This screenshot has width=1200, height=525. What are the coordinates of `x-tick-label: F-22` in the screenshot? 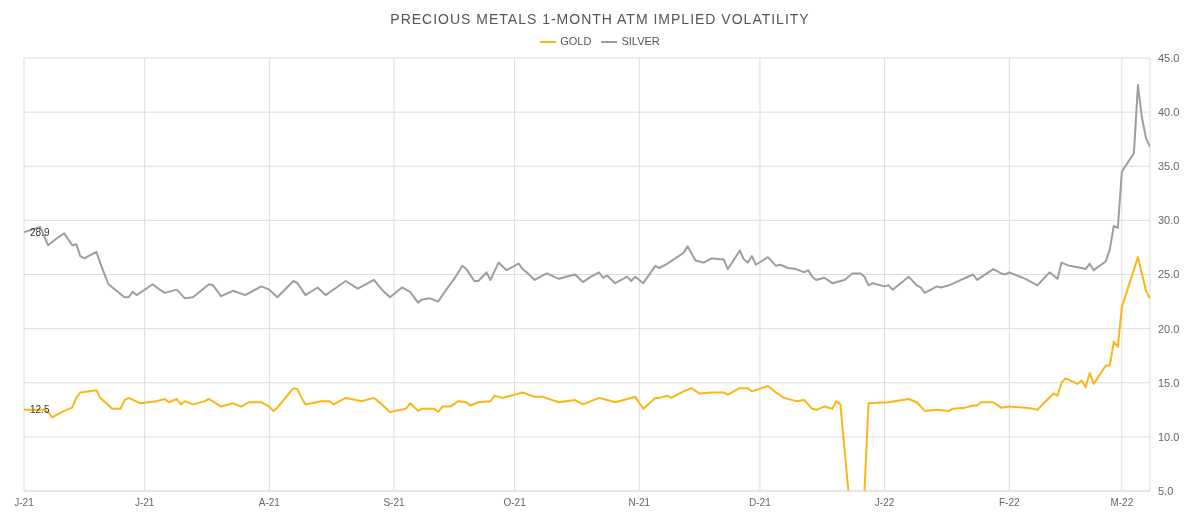 It's located at (1009, 503).